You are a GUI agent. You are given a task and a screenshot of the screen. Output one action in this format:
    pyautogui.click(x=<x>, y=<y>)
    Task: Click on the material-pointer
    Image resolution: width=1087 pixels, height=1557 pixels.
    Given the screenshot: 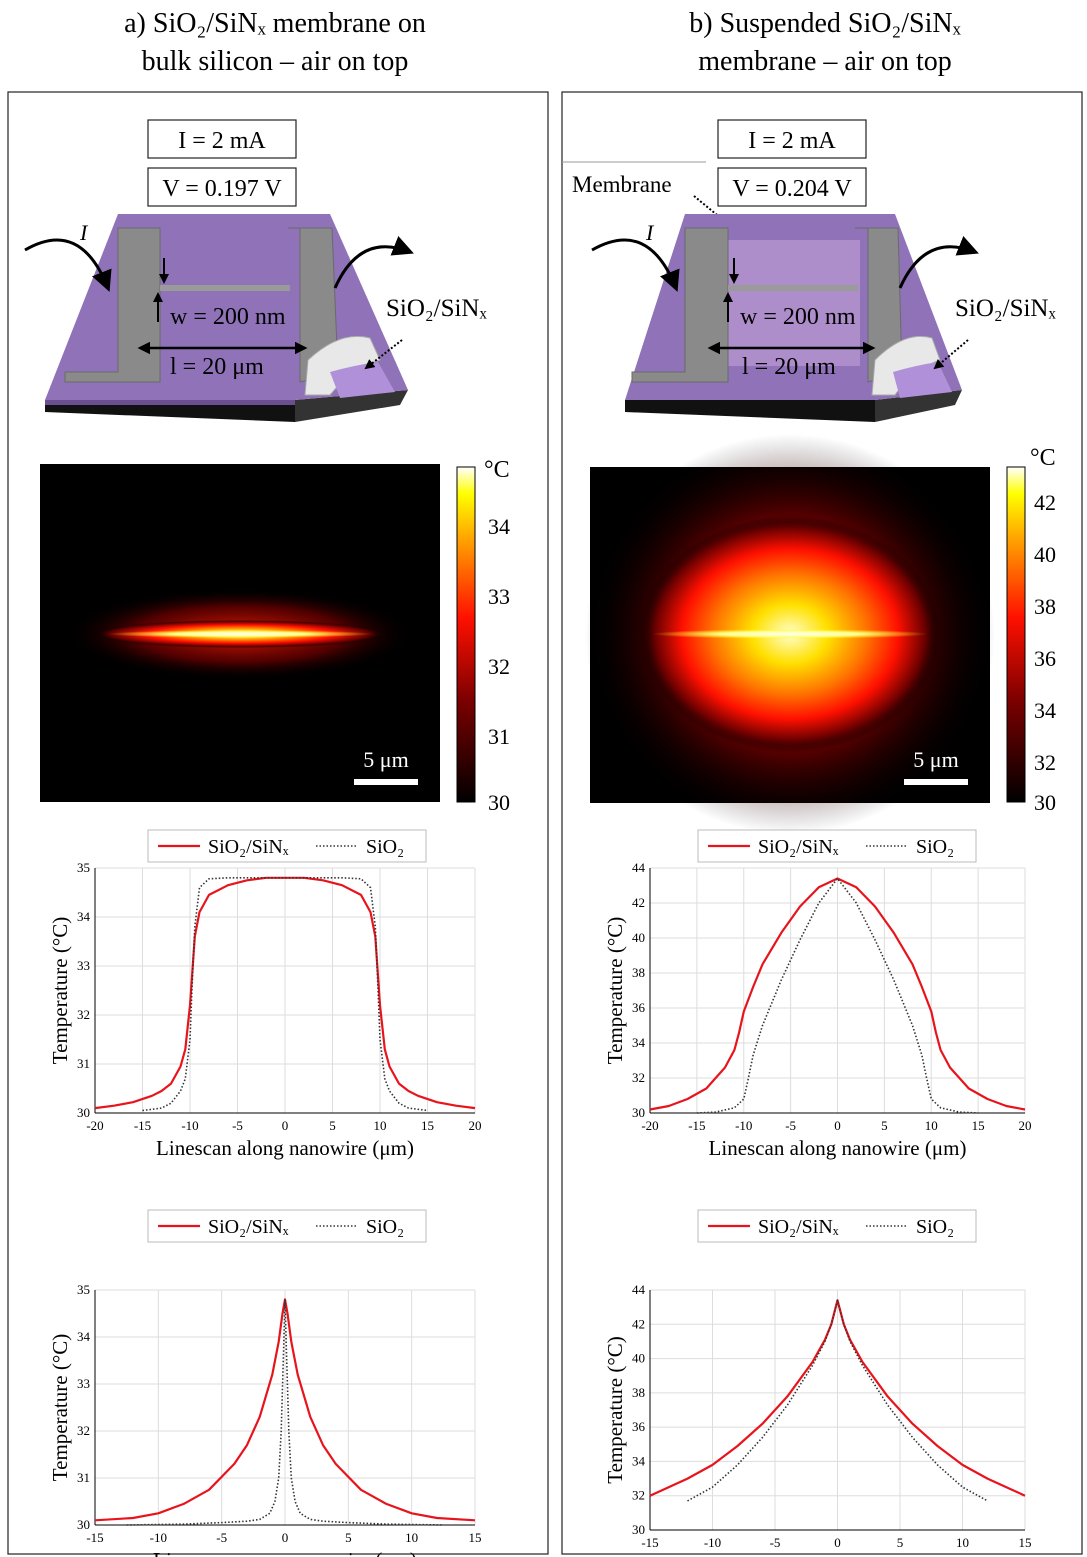 What is the action you would take?
    pyautogui.click(x=951, y=354)
    